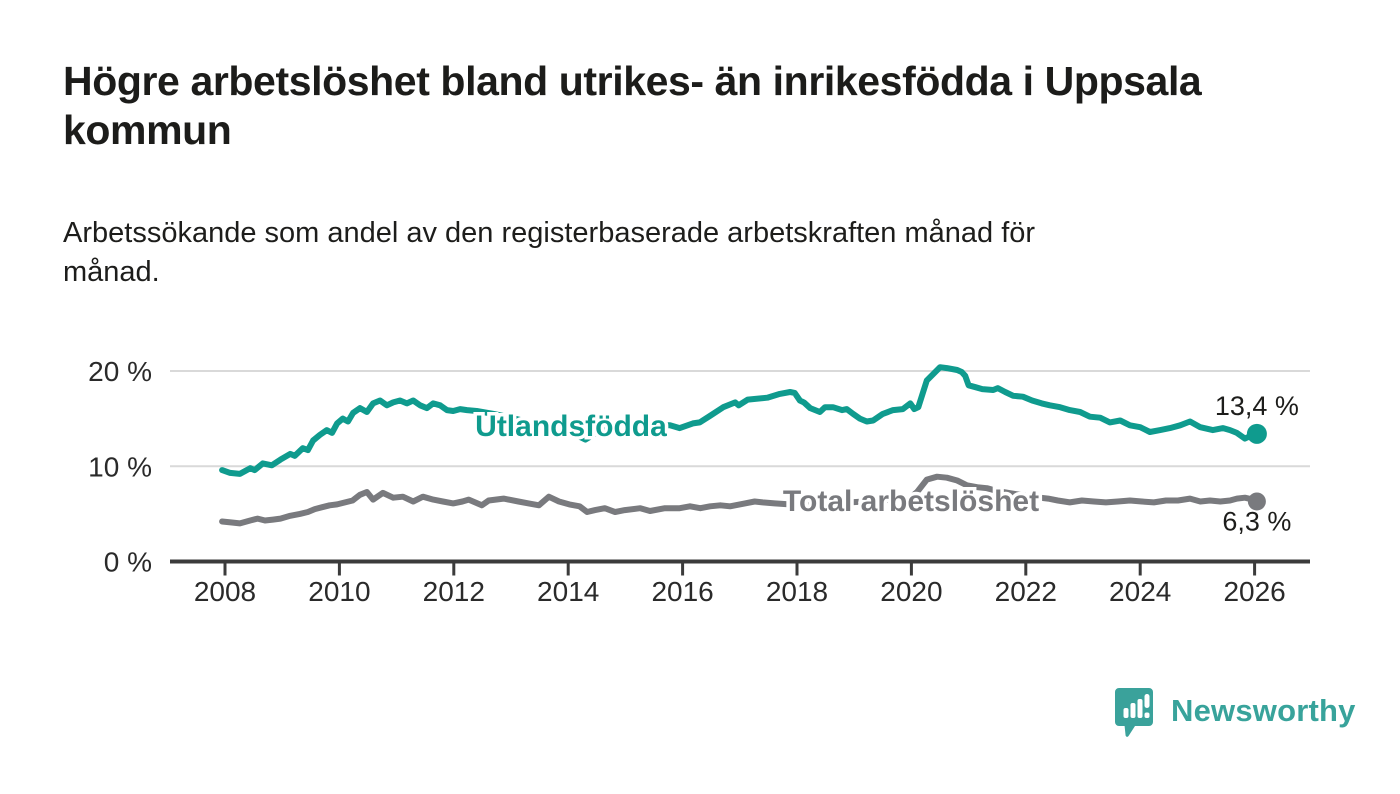  I want to click on newsworthy-logo-icon, so click(1134, 712).